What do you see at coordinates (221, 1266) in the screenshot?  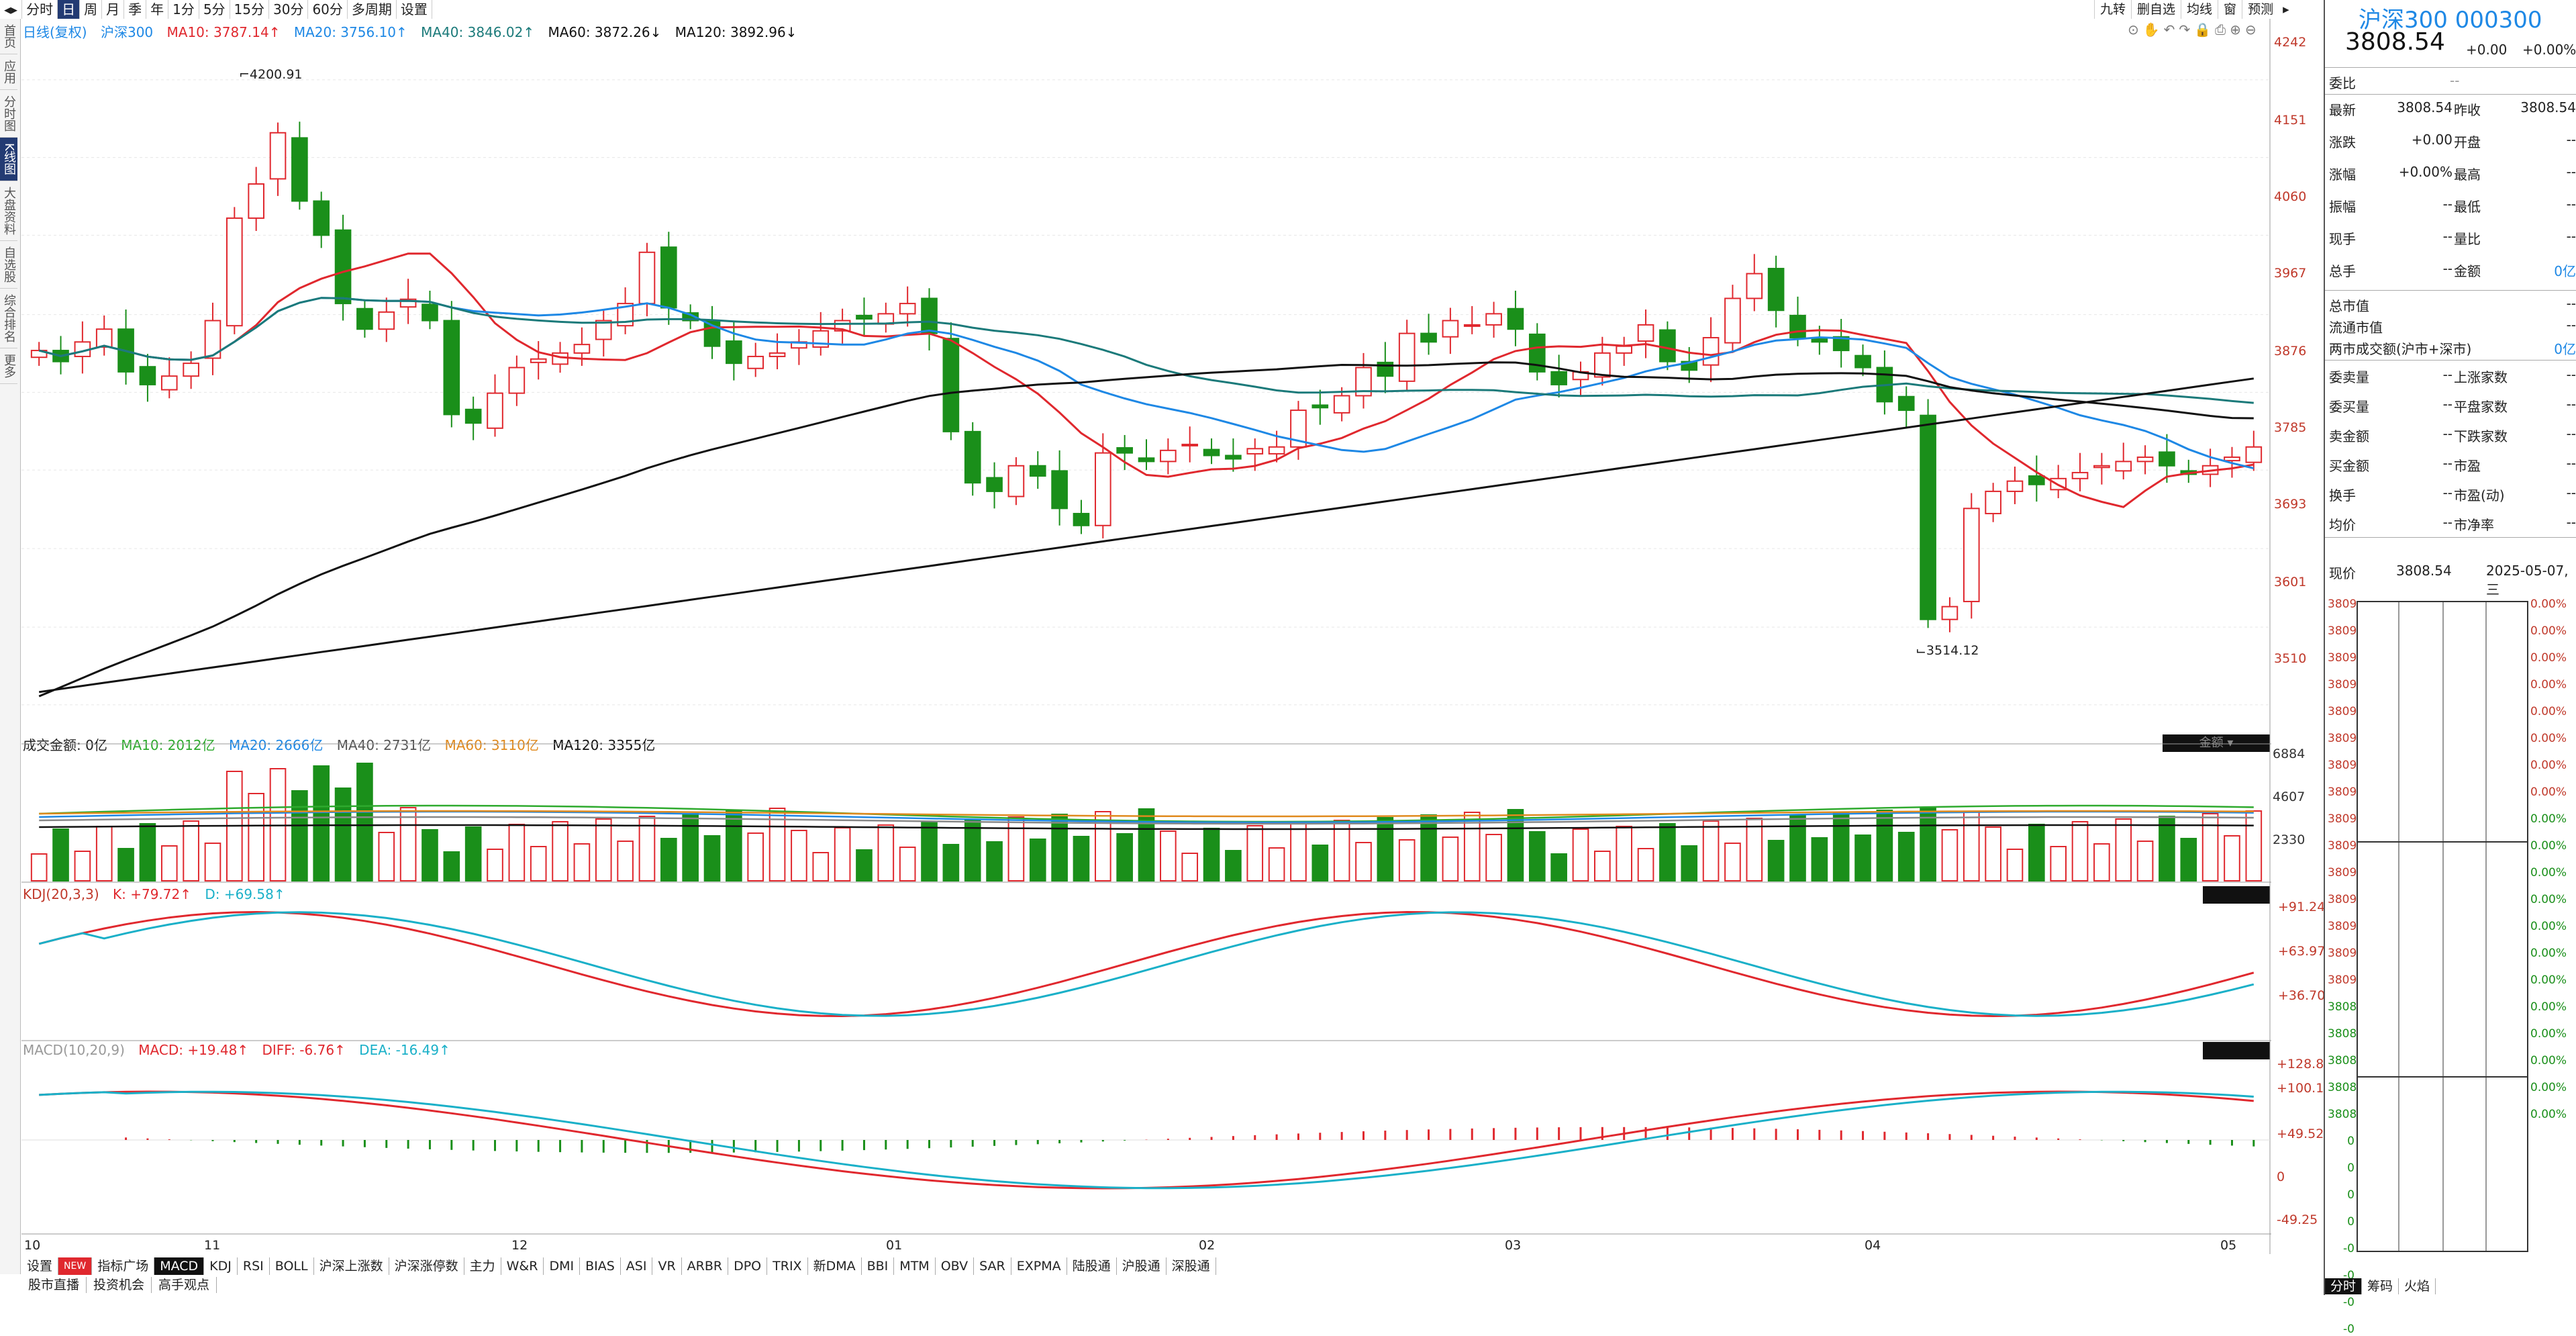 I see `indicator-tab-4: KDJ` at bounding box center [221, 1266].